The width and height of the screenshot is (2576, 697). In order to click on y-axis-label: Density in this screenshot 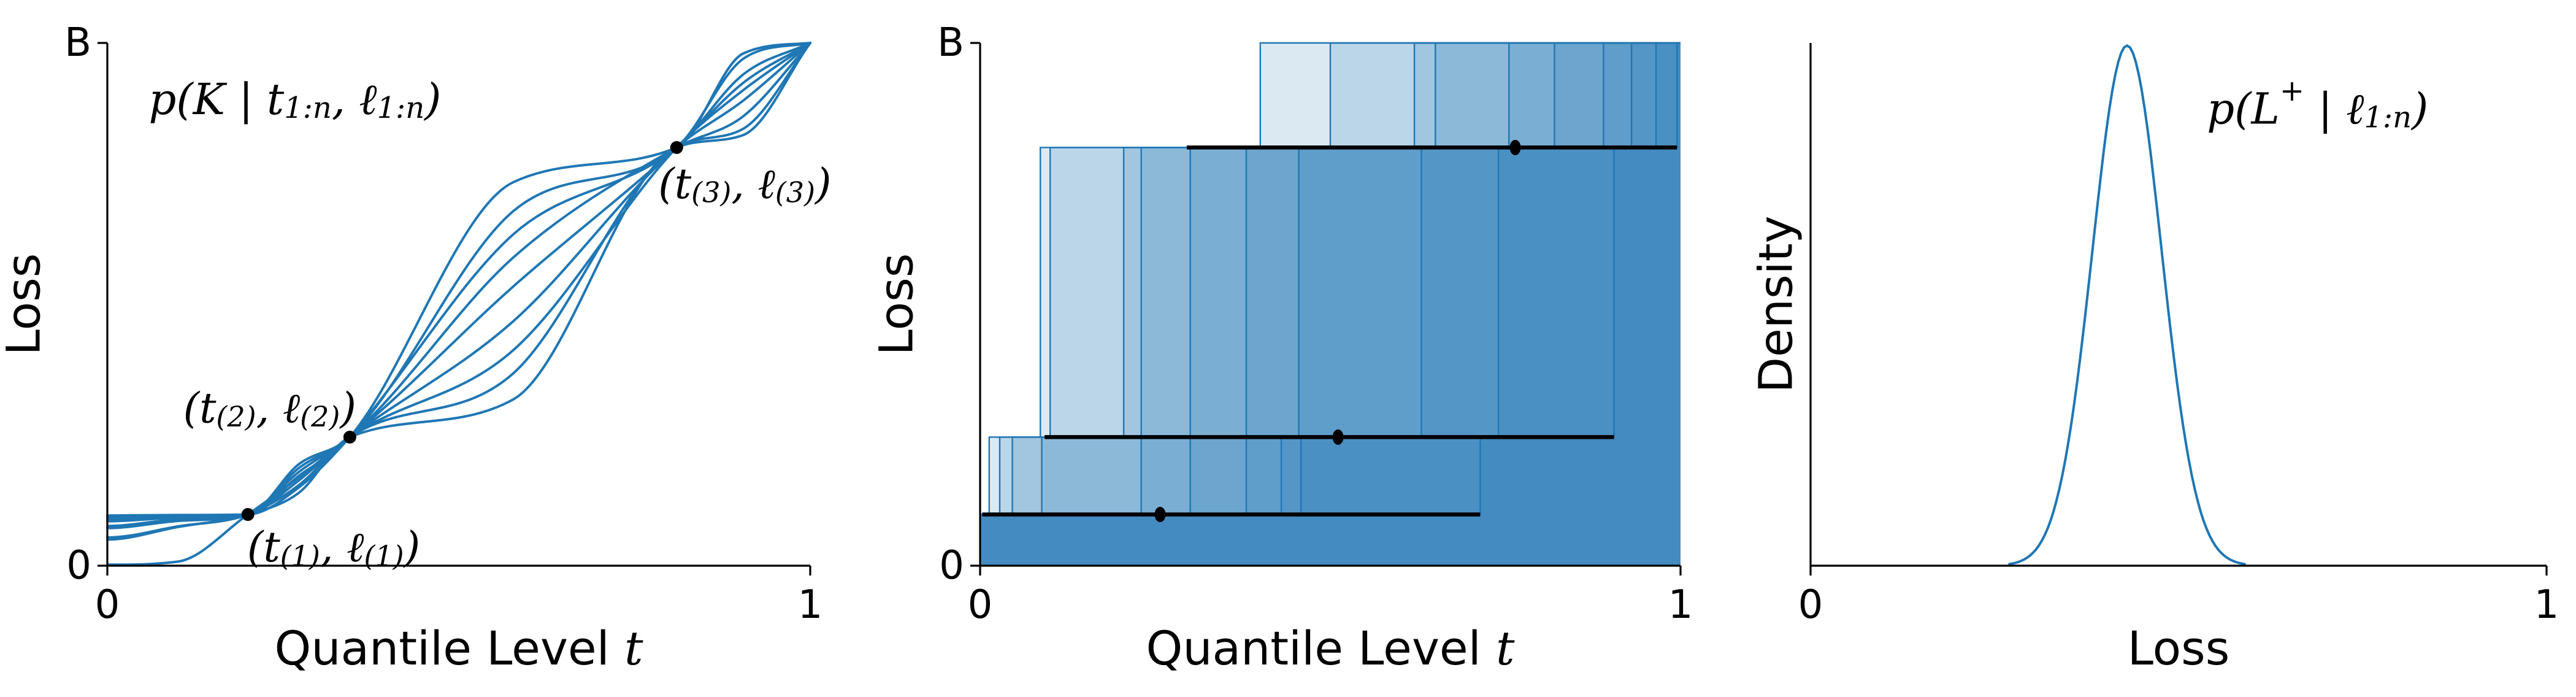, I will do `click(1776, 304)`.